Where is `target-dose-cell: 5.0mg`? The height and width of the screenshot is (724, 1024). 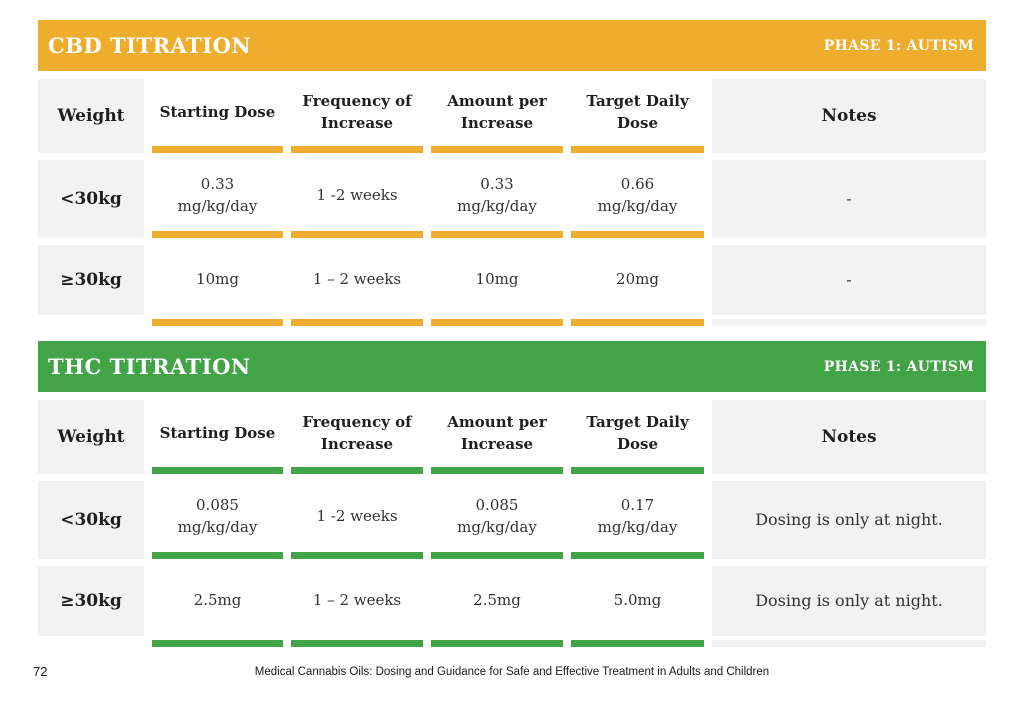 target-dose-cell: 5.0mg is located at coordinates (637, 600).